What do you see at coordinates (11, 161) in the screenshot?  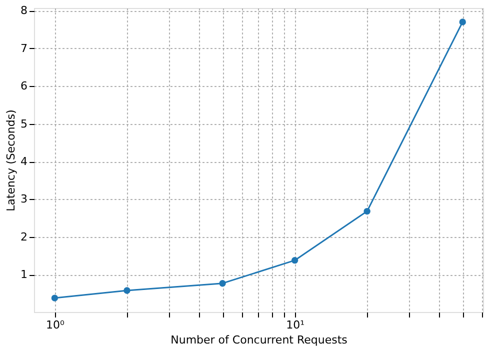 I see `y-axis-title: Latency (Seconds)` at bounding box center [11, 161].